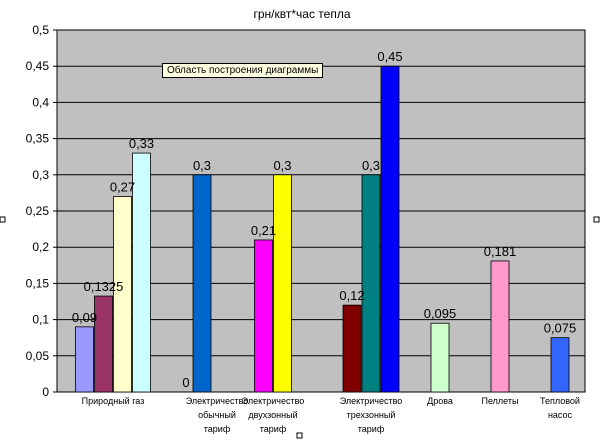 The height and width of the screenshot is (445, 600). Describe the element at coordinates (40, 30) in the screenshot. I see `y-tick-label: 0,5` at that location.